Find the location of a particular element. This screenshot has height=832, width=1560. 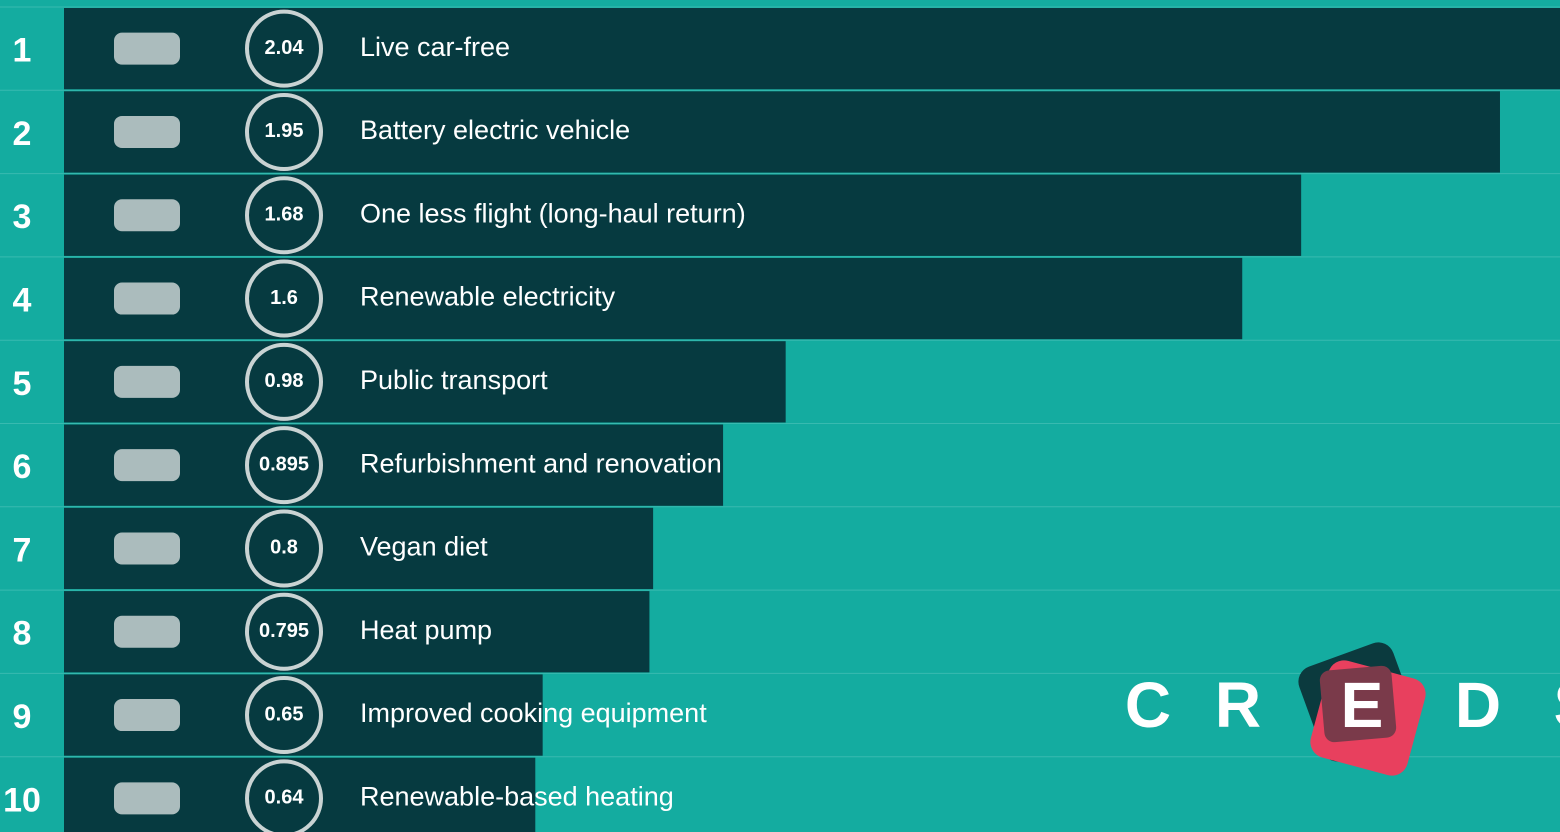

rank: 5 is located at coordinates (22, 384).